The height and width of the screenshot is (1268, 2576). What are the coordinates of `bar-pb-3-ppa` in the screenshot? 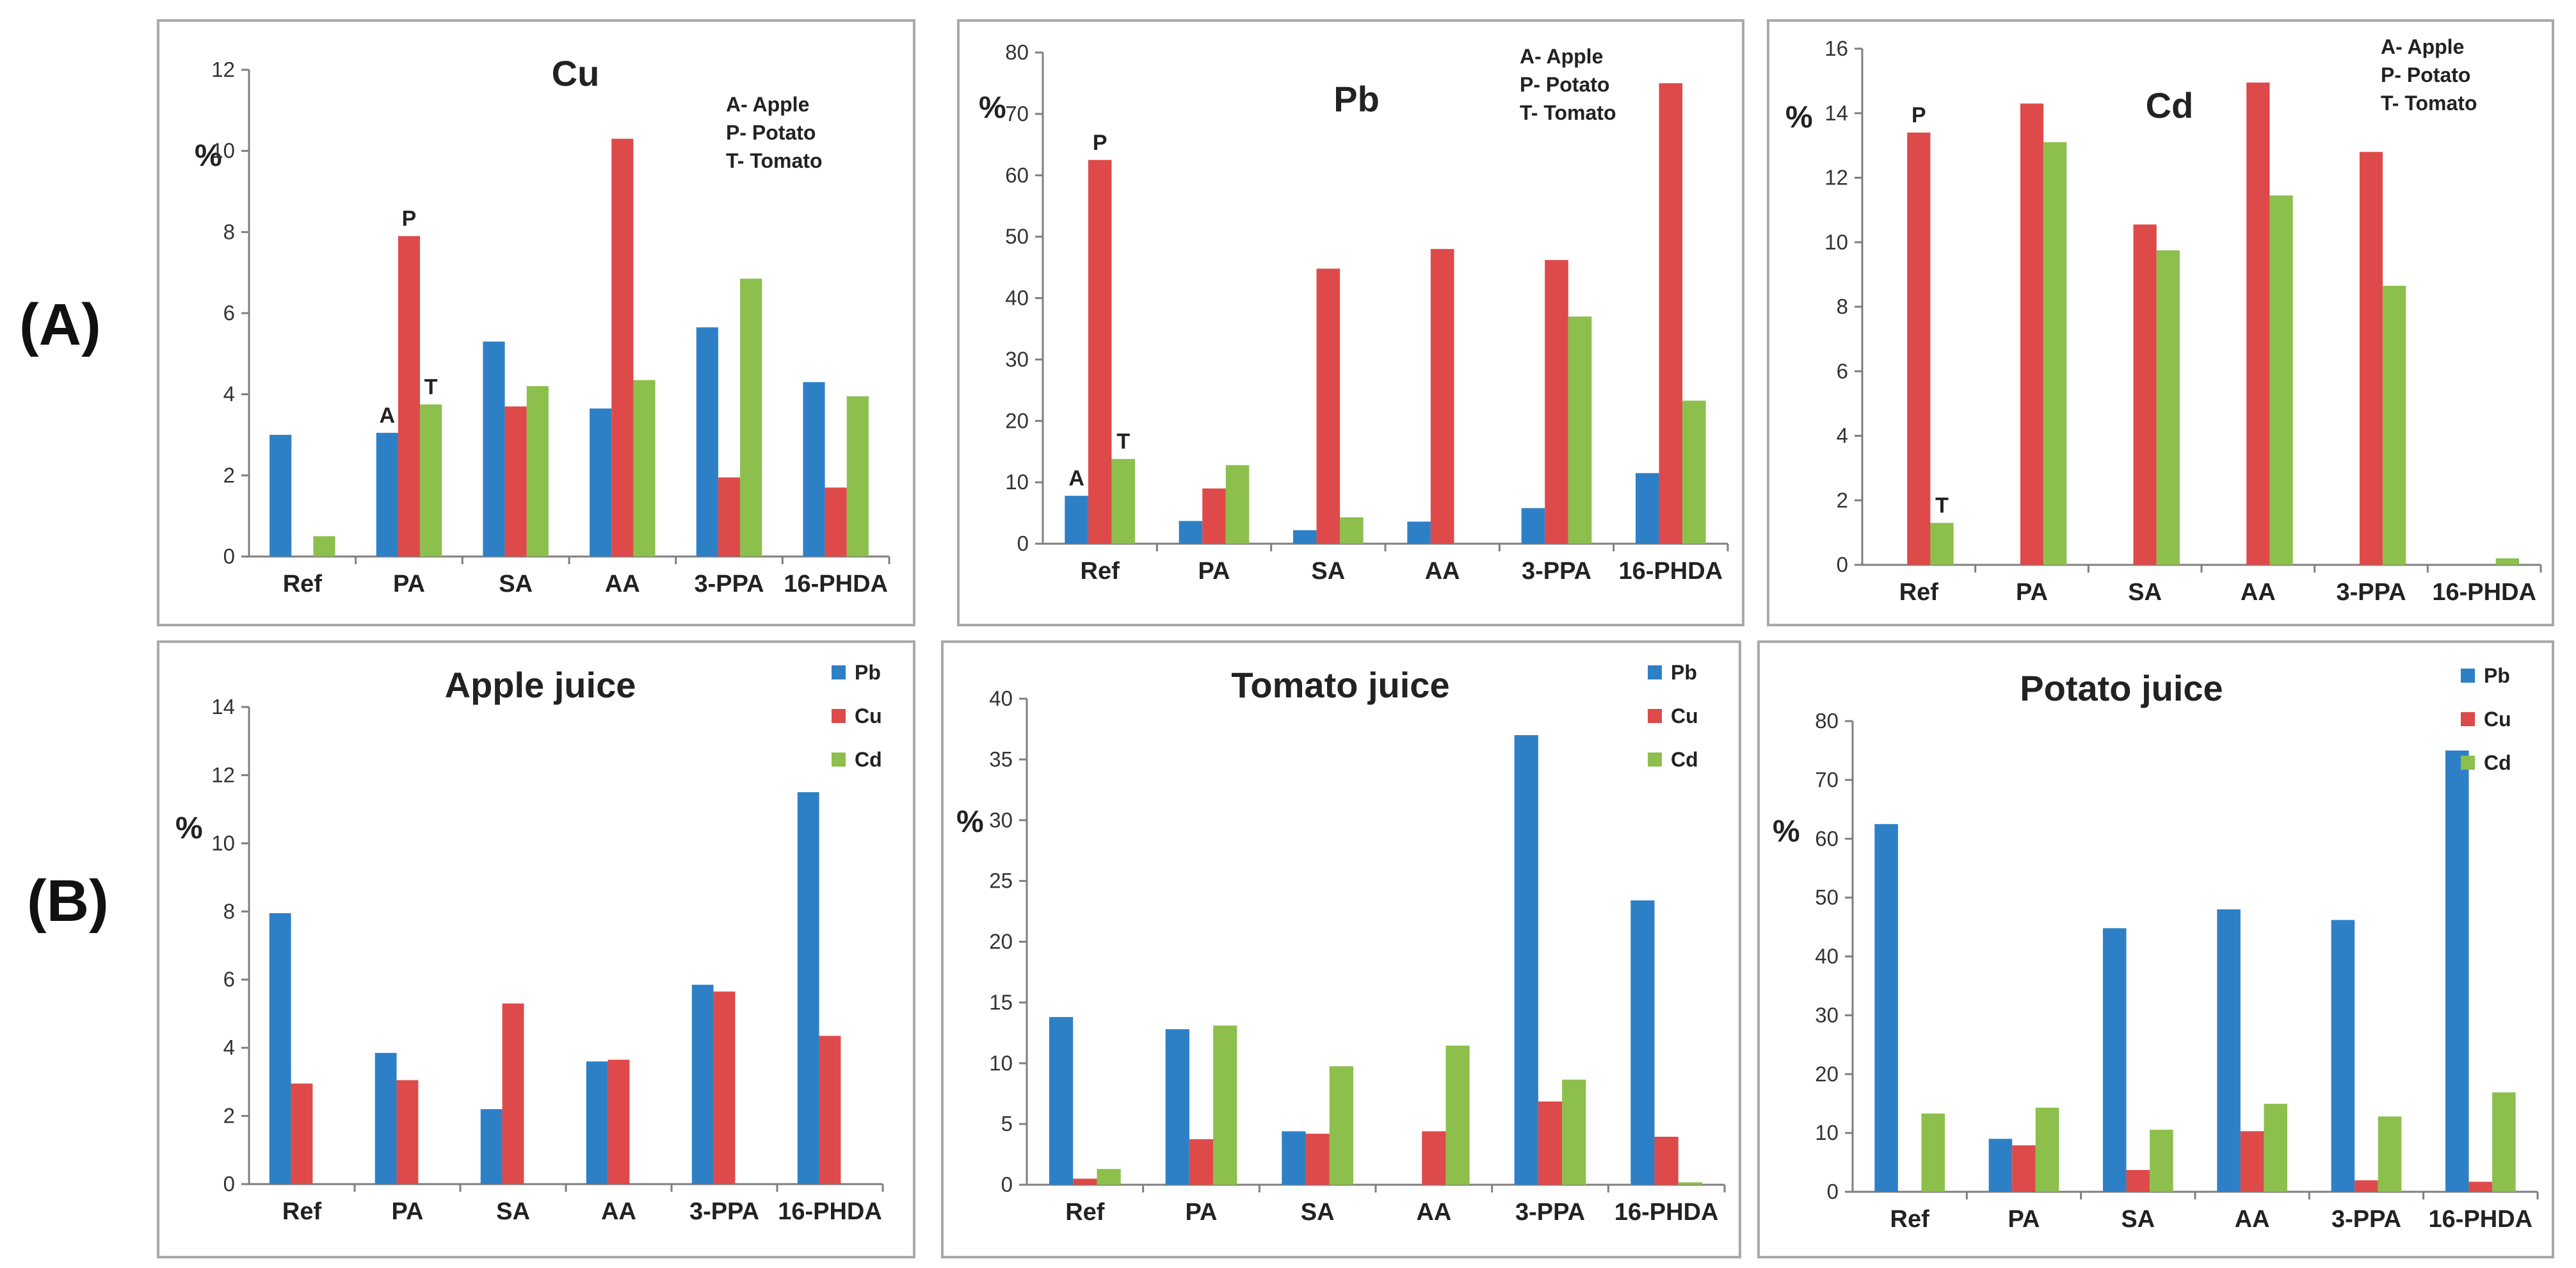 It's located at (702, 1084).